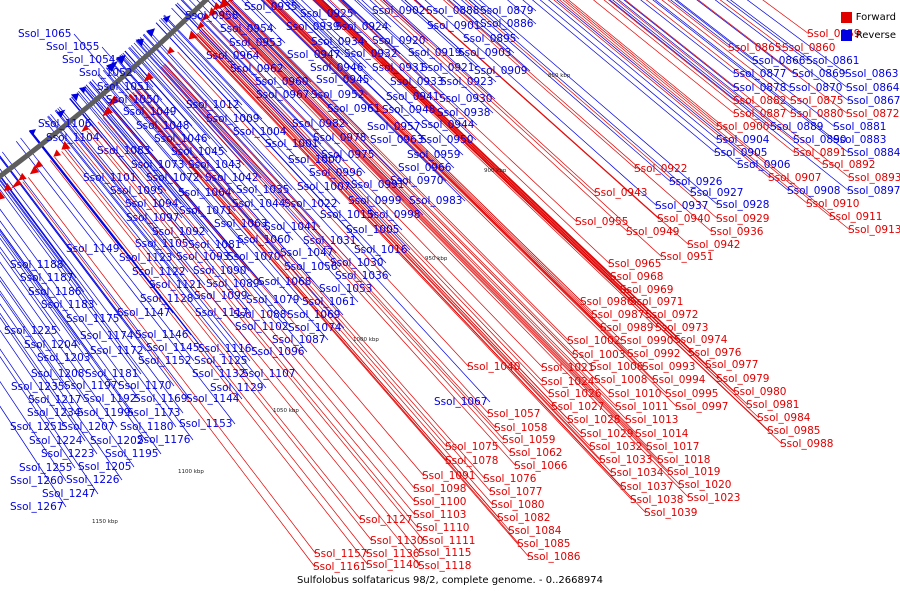 The image size is (900, 600). What do you see at coordinates (362, 27) in the screenshot?
I see `reverse-gene-label: Ssol_0924` at bounding box center [362, 27].